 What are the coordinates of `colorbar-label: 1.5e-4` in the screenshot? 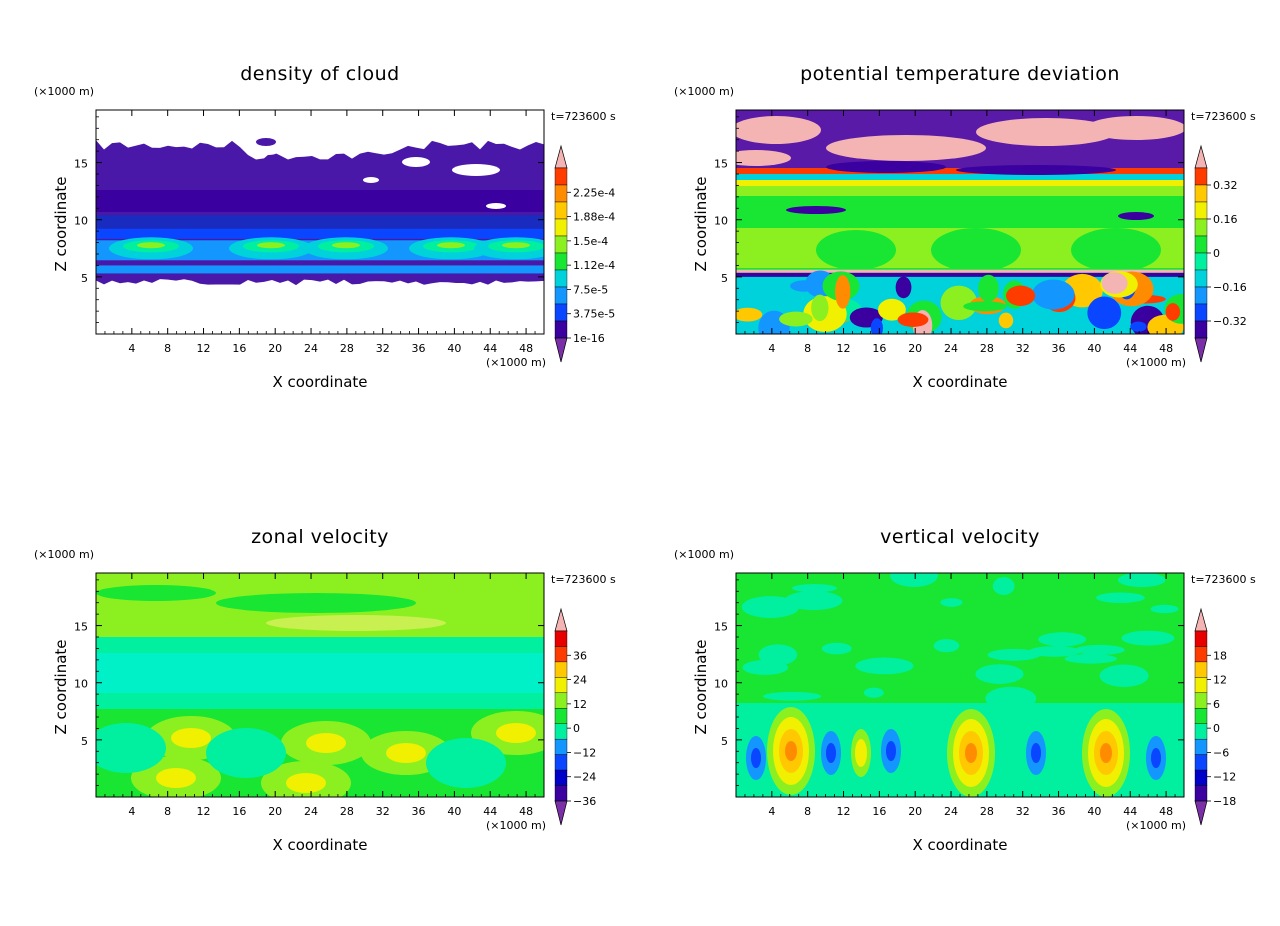 It's located at (590, 241).